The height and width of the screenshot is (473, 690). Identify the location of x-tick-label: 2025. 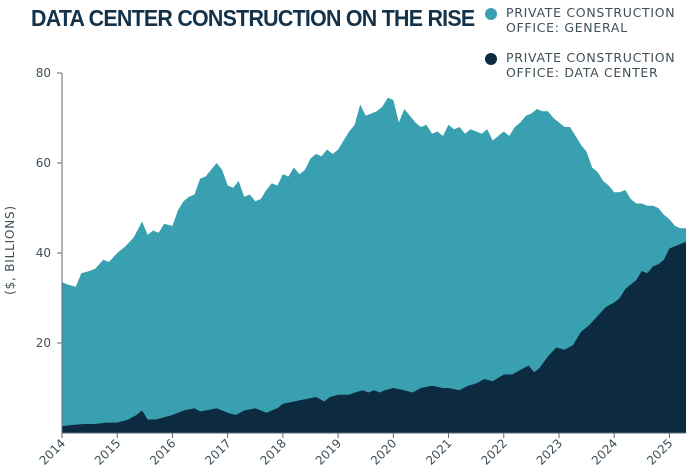
(659, 451).